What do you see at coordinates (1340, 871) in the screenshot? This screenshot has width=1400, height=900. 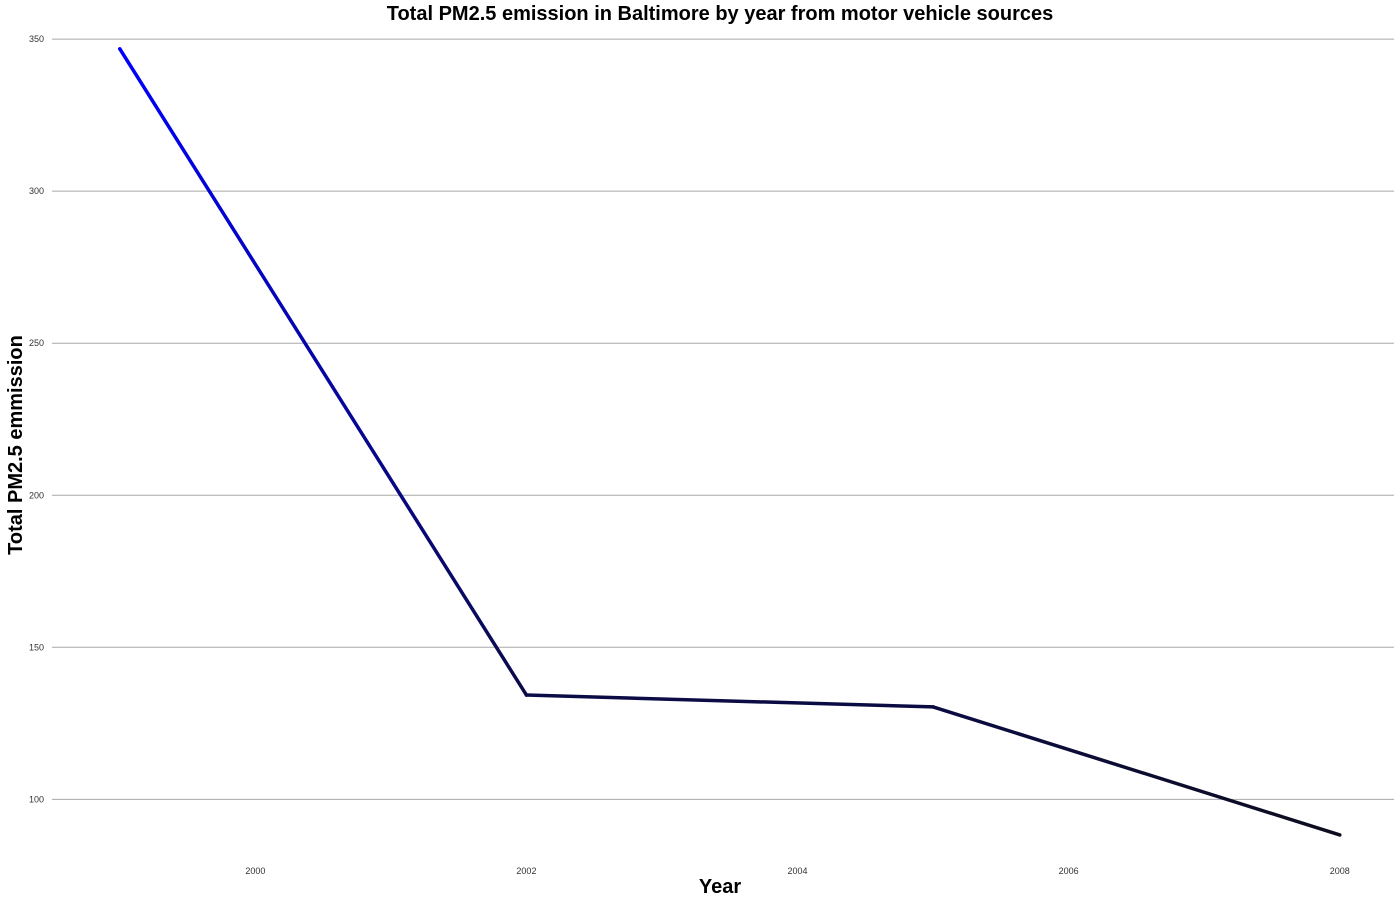 I see `x-tick-label: 2008` at bounding box center [1340, 871].